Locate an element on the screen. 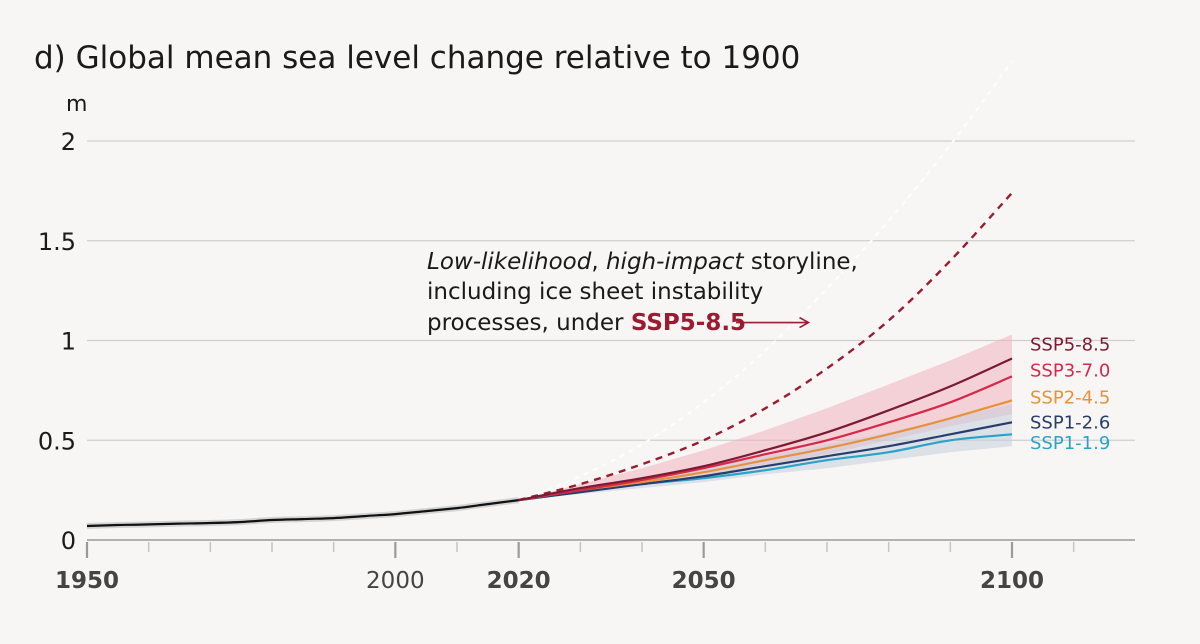 This screenshot has height=644, width=1200. observed-range is located at coordinates (303, 513).